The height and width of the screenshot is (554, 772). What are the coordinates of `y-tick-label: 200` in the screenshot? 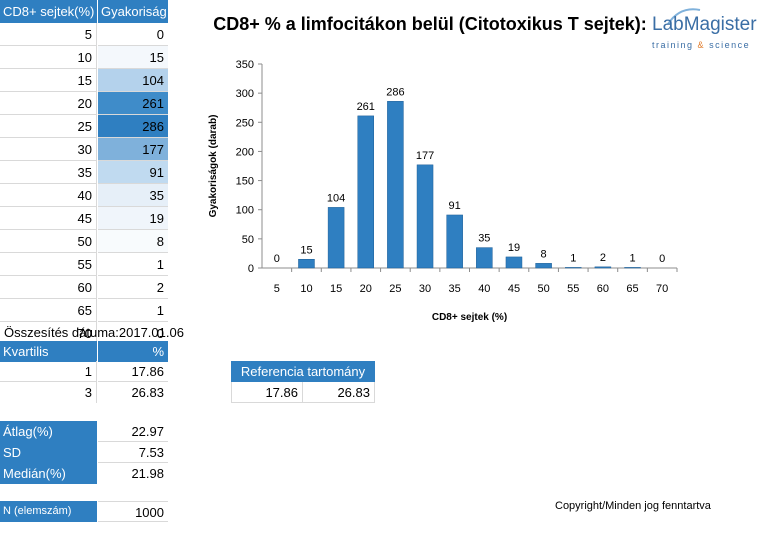 It's located at (245, 152).